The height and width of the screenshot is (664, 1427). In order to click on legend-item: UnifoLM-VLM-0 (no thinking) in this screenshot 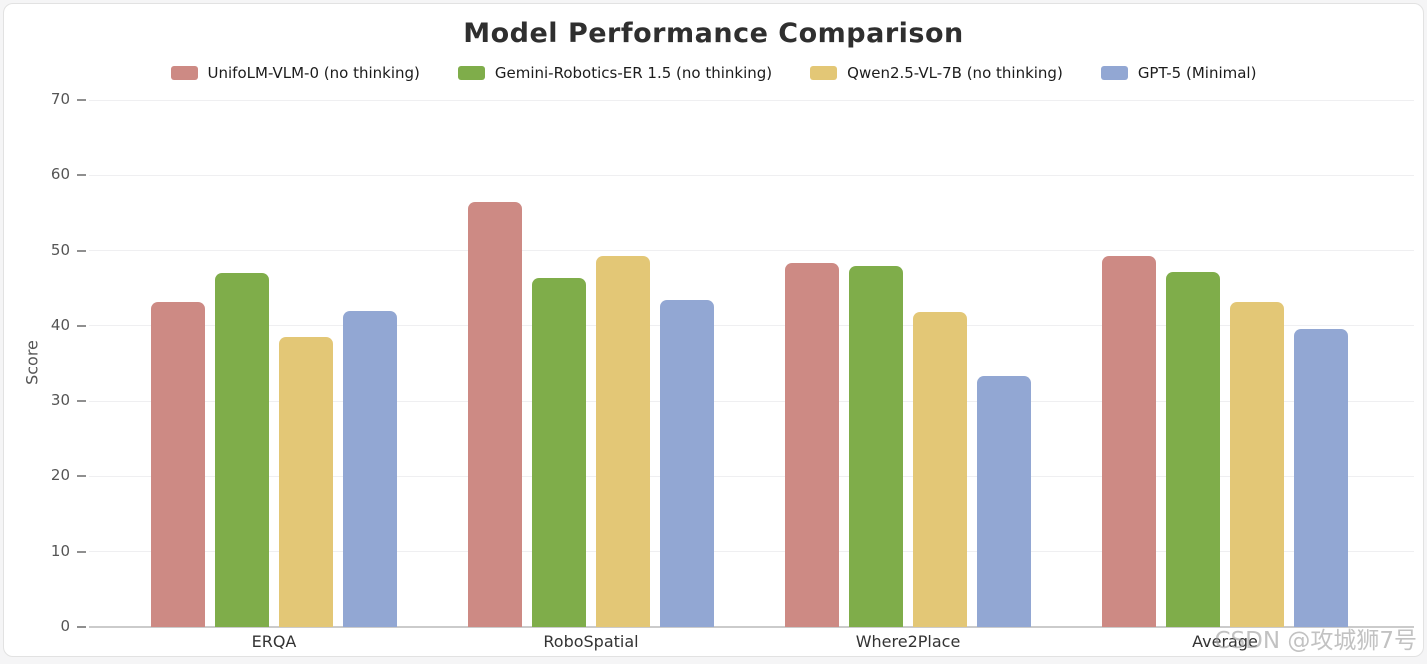, I will do `click(295, 73)`.